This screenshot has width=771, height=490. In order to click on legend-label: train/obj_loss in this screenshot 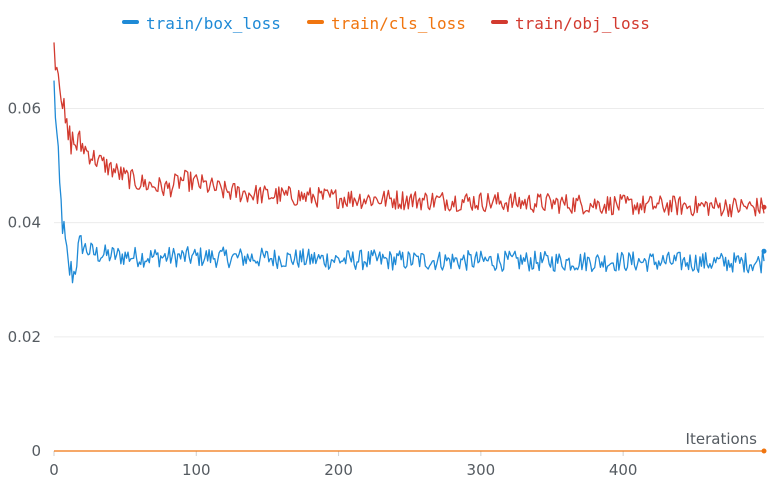, I will do `click(582, 23)`.